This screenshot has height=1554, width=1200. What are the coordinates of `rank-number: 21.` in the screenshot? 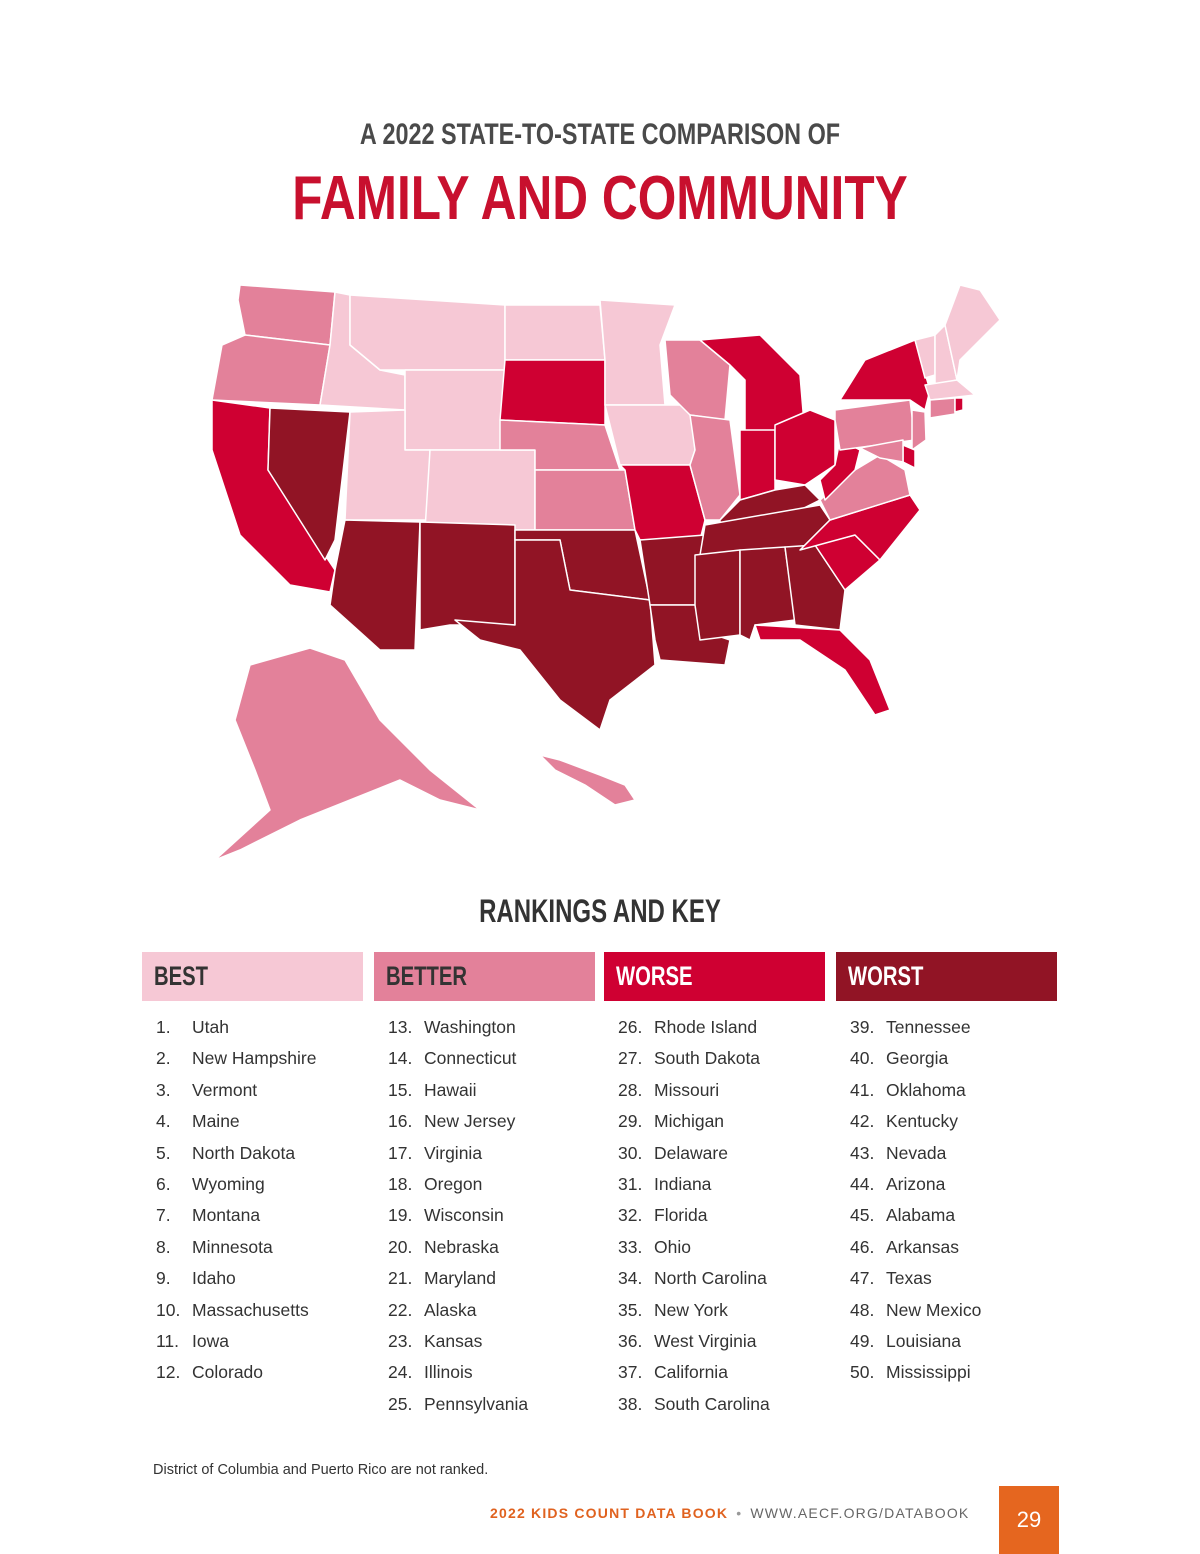 It's located at (400, 1278).